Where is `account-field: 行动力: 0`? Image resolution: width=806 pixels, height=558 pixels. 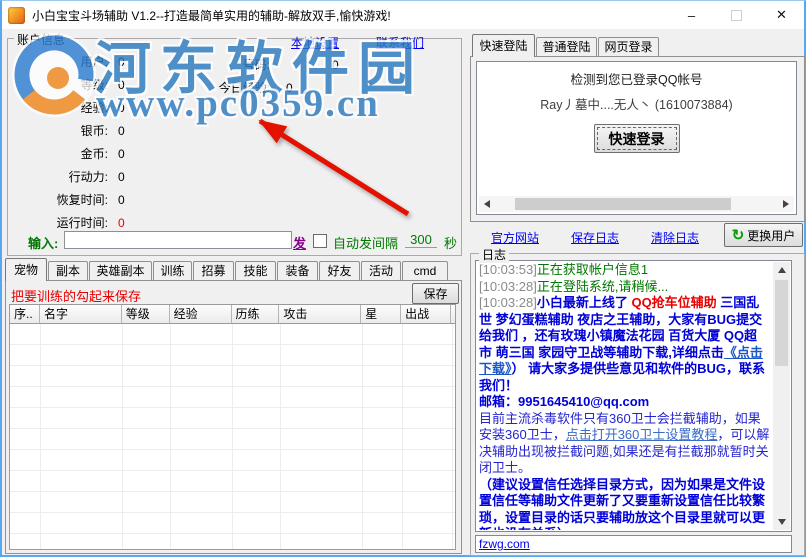
account-field: 行动力: 0 is located at coordinates (96, 177).